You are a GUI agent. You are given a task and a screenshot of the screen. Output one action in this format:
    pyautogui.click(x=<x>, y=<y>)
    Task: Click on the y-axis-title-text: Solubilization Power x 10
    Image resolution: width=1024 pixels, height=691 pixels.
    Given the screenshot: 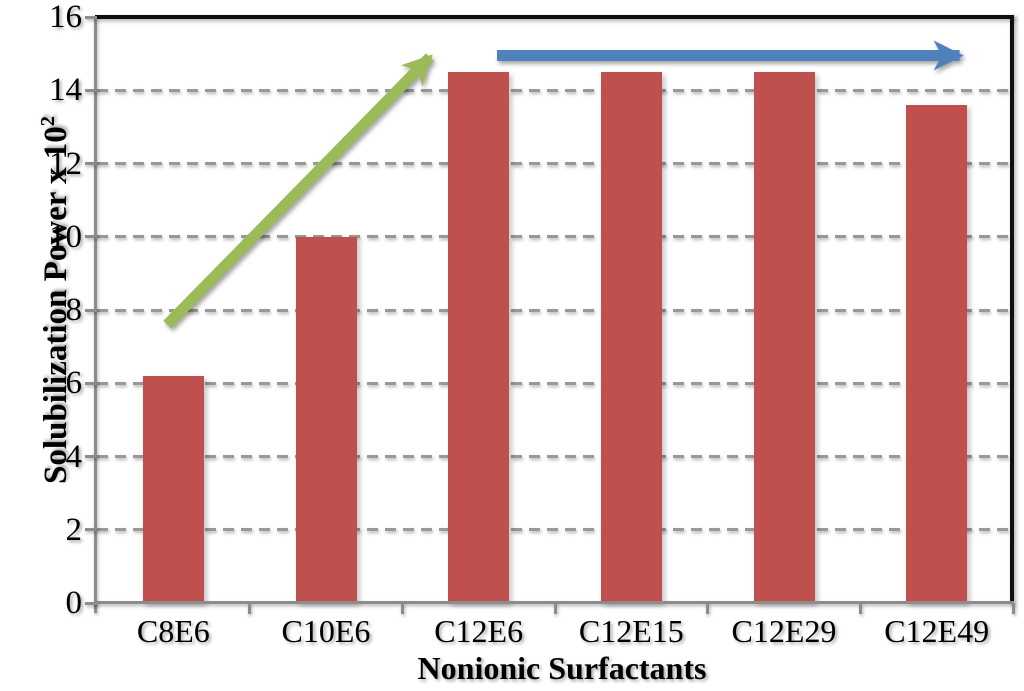 What is the action you would take?
    pyautogui.click(x=56, y=305)
    